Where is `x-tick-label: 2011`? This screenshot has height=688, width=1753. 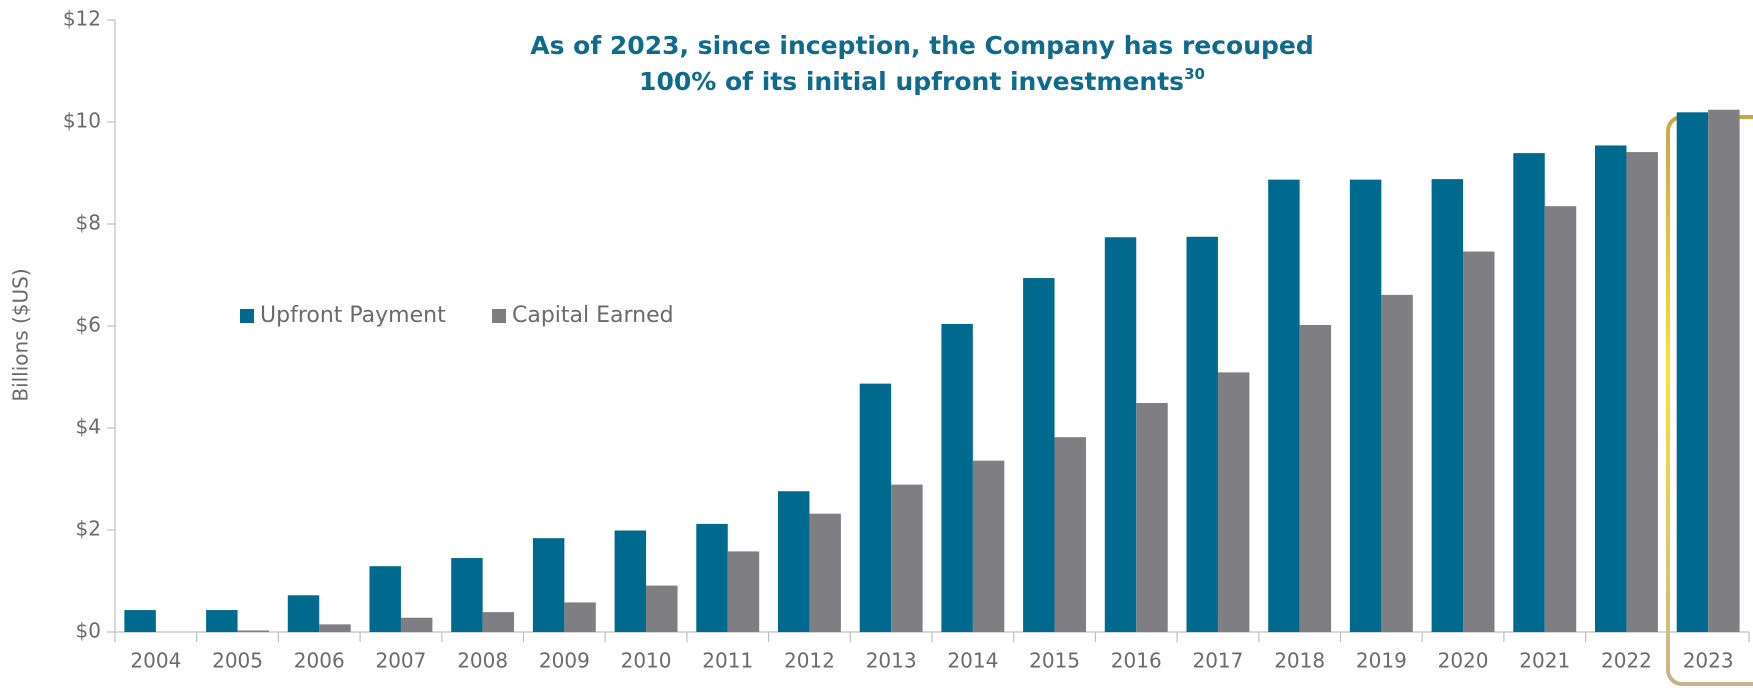 x-tick-label: 2011 is located at coordinates (727, 661).